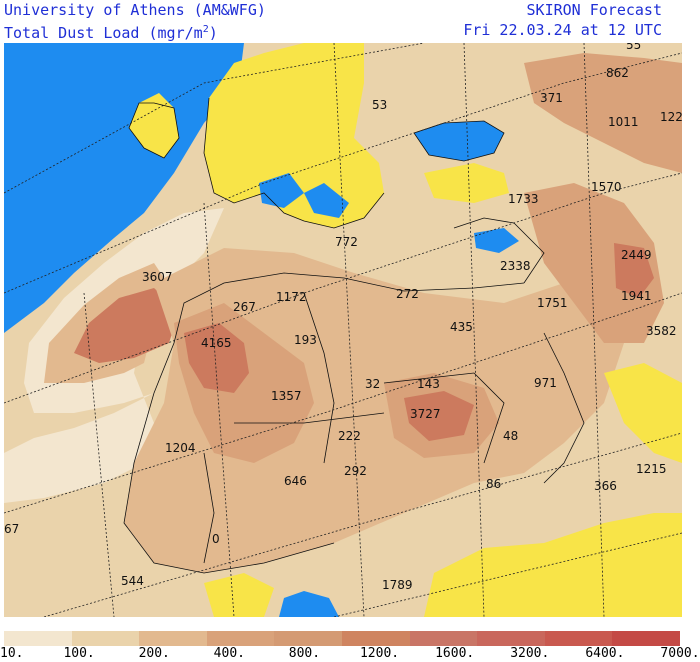  I want to click on value-label: 48, so click(510, 436).